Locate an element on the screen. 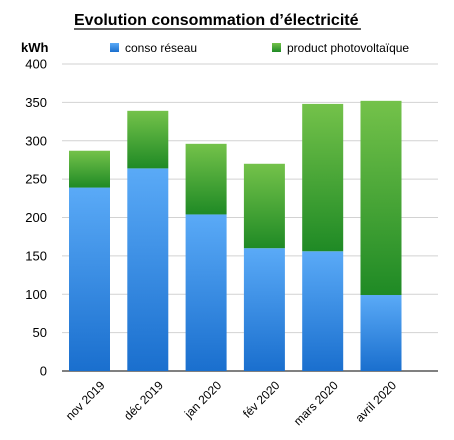 The width and height of the screenshot is (454, 440). y-tick-label: 100 is located at coordinates (36, 294).